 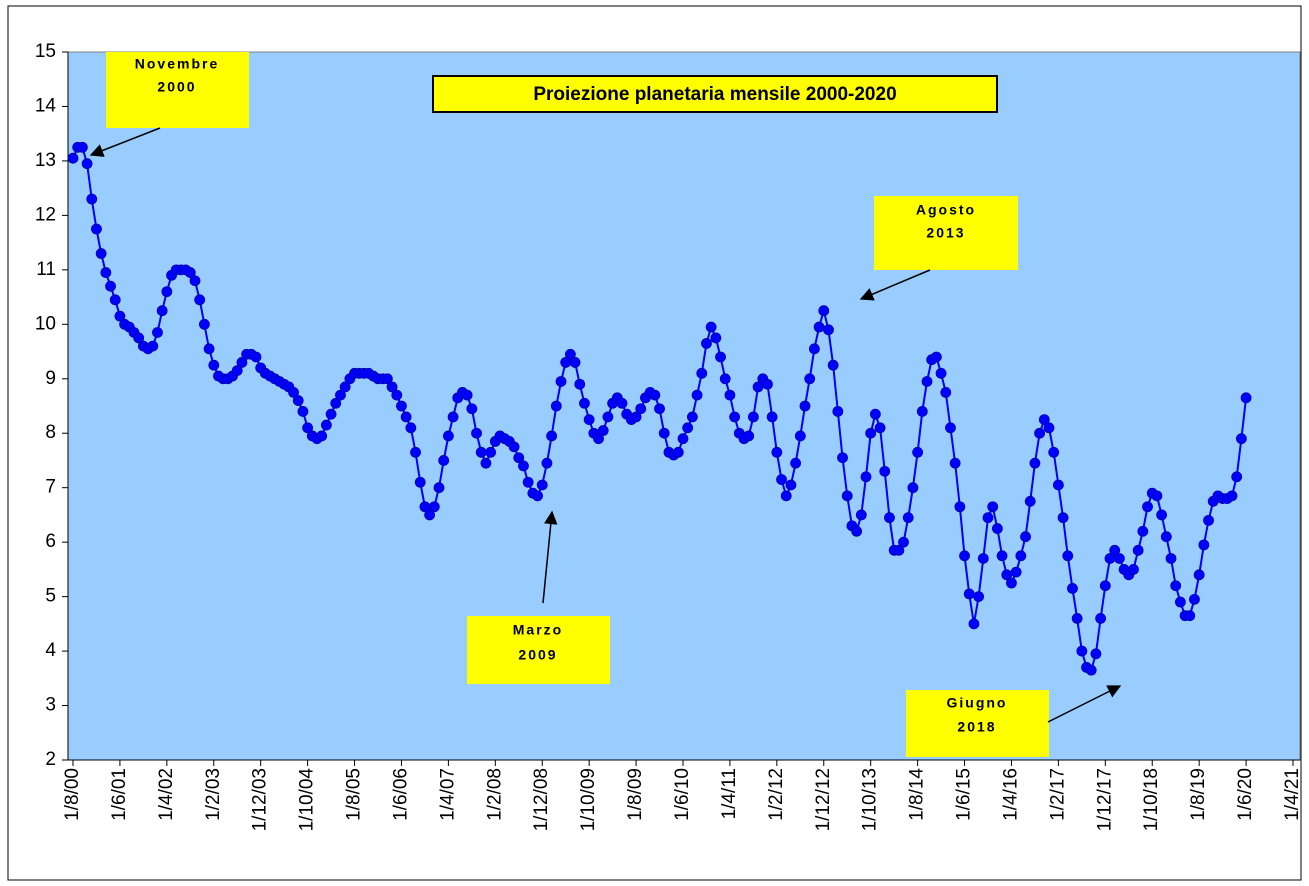 I want to click on annotation-text: 2013, so click(x=945, y=233).